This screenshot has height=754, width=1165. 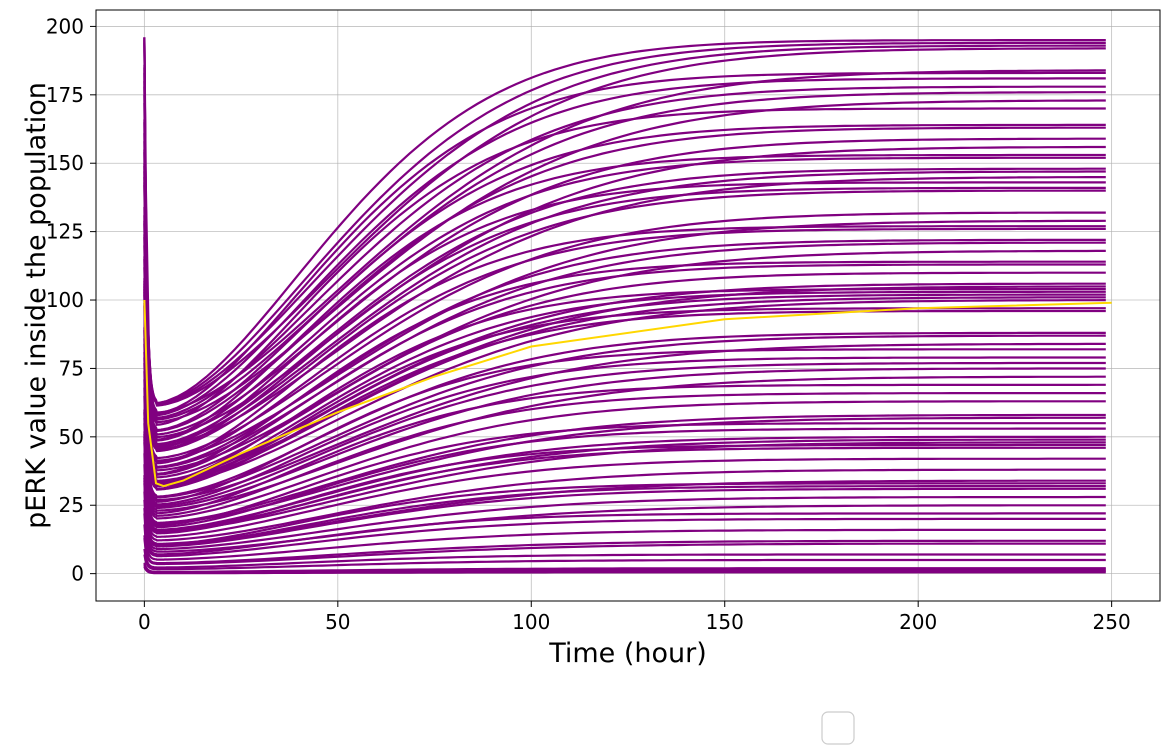 I want to click on x-tick-label: 0, so click(x=144, y=622).